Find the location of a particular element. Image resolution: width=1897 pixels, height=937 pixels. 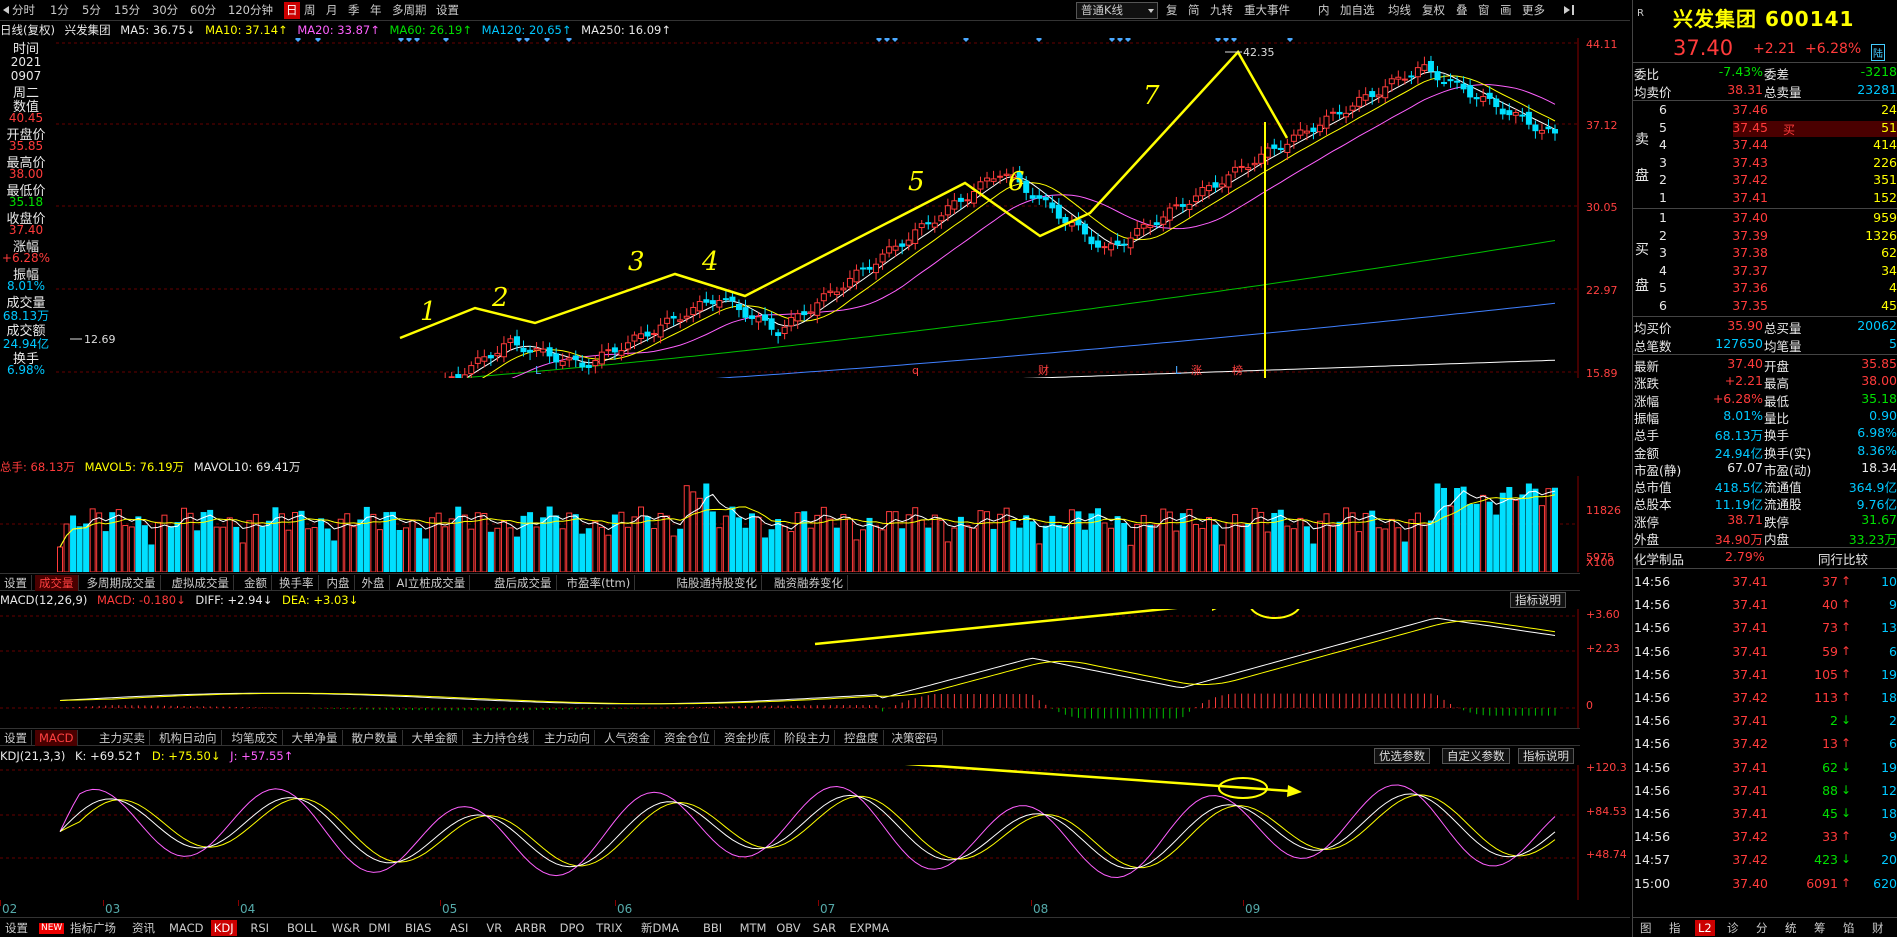

period-tab-6: 120分钟 is located at coordinates (250, 10).